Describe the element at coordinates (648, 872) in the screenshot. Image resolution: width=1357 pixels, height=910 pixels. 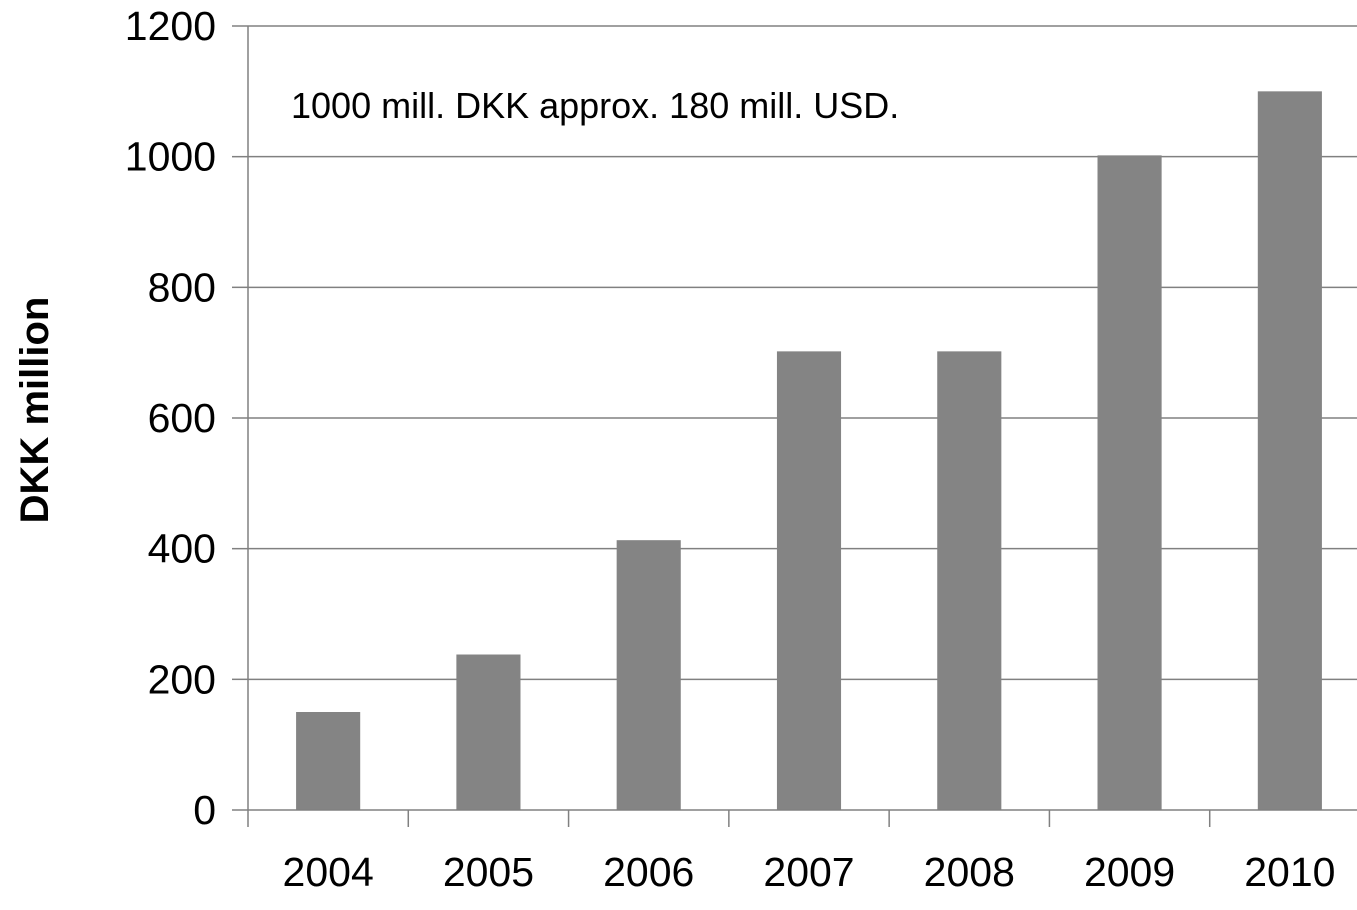
I see `x-tick-label: 2006` at that location.